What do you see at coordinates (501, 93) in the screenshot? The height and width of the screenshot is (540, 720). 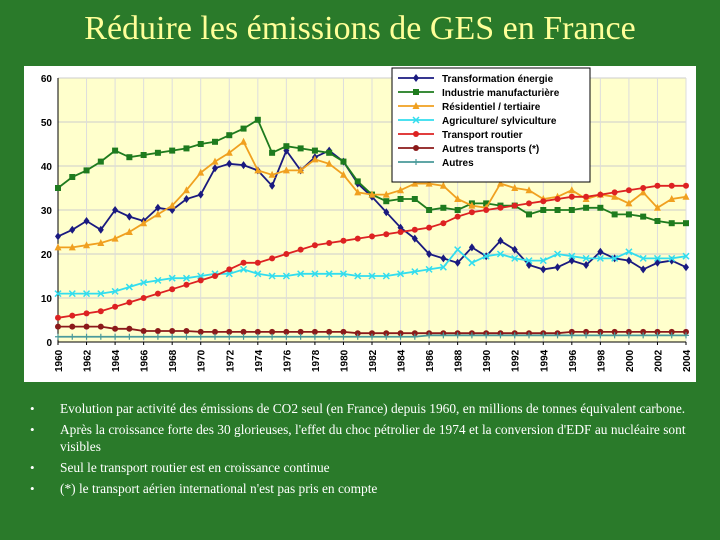 I see `legend-label: Industrie manufacturière` at bounding box center [501, 93].